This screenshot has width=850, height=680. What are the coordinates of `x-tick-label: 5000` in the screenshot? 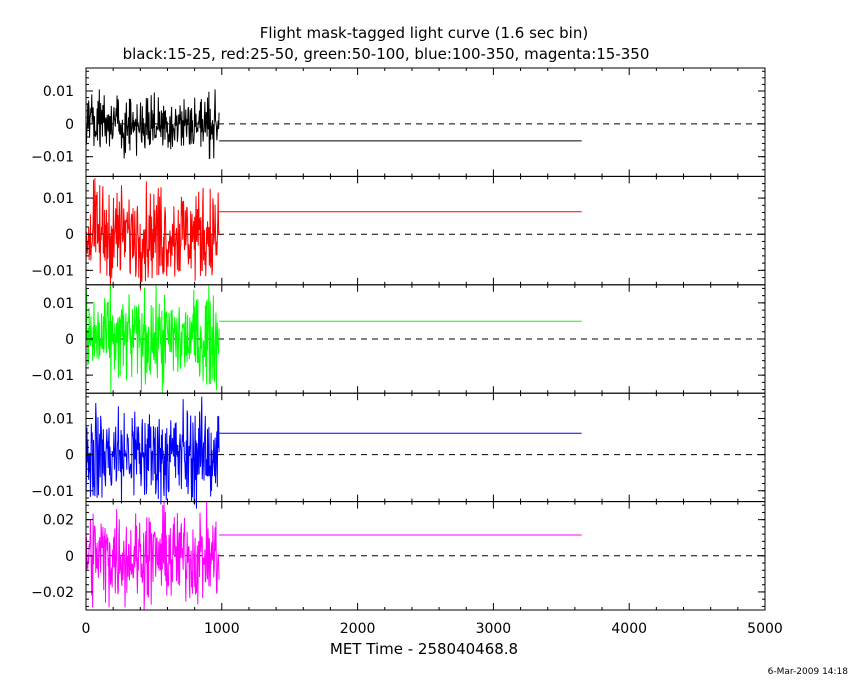 It's located at (765, 629).